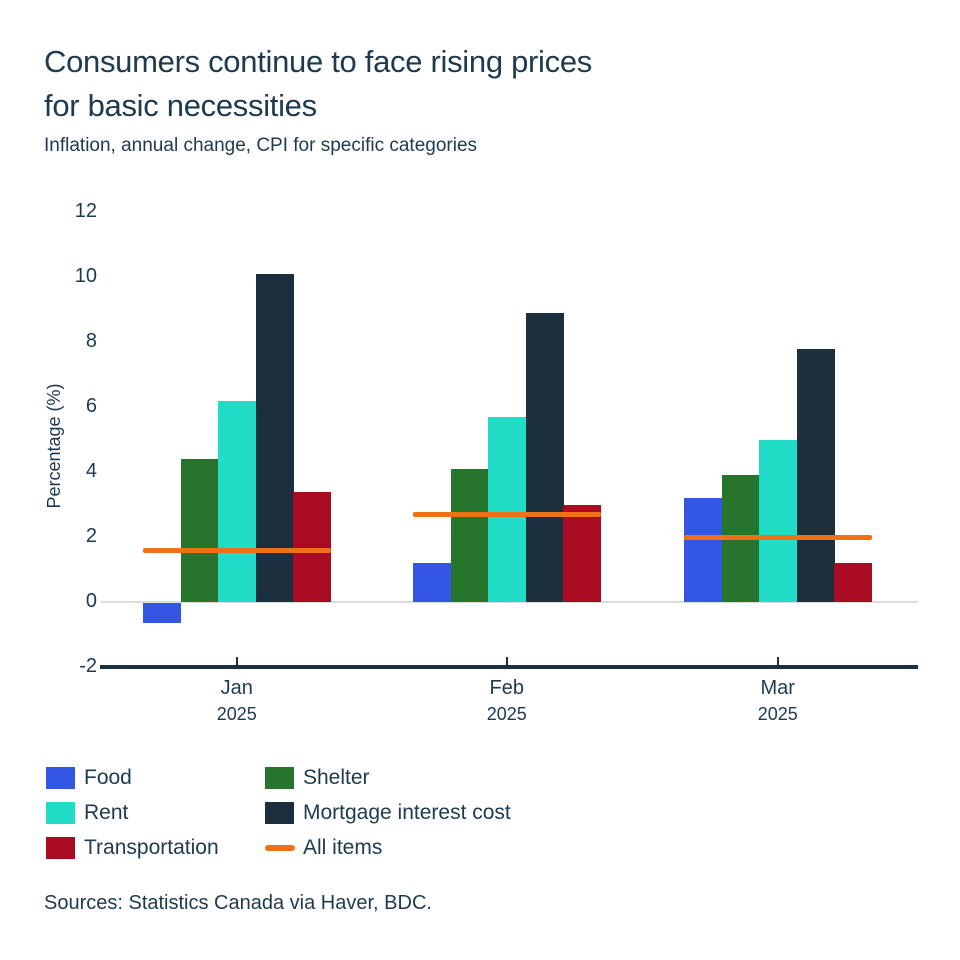 This screenshot has width=960, height=960. What do you see at coordinates (236, 688) in the screenshot?
I see `x-label-jan: Jan` at bounding box center [236, 688].